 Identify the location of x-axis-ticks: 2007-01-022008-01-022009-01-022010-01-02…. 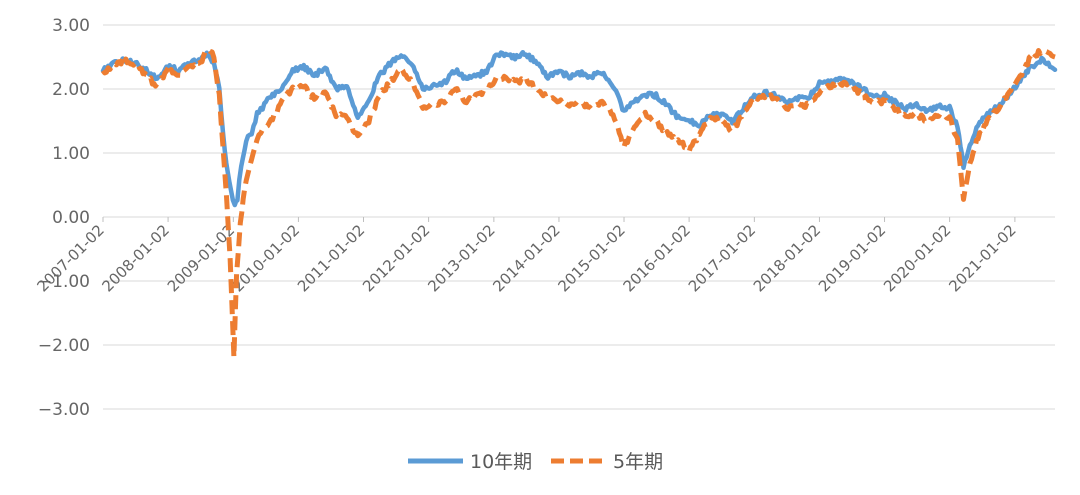
(526, 256).